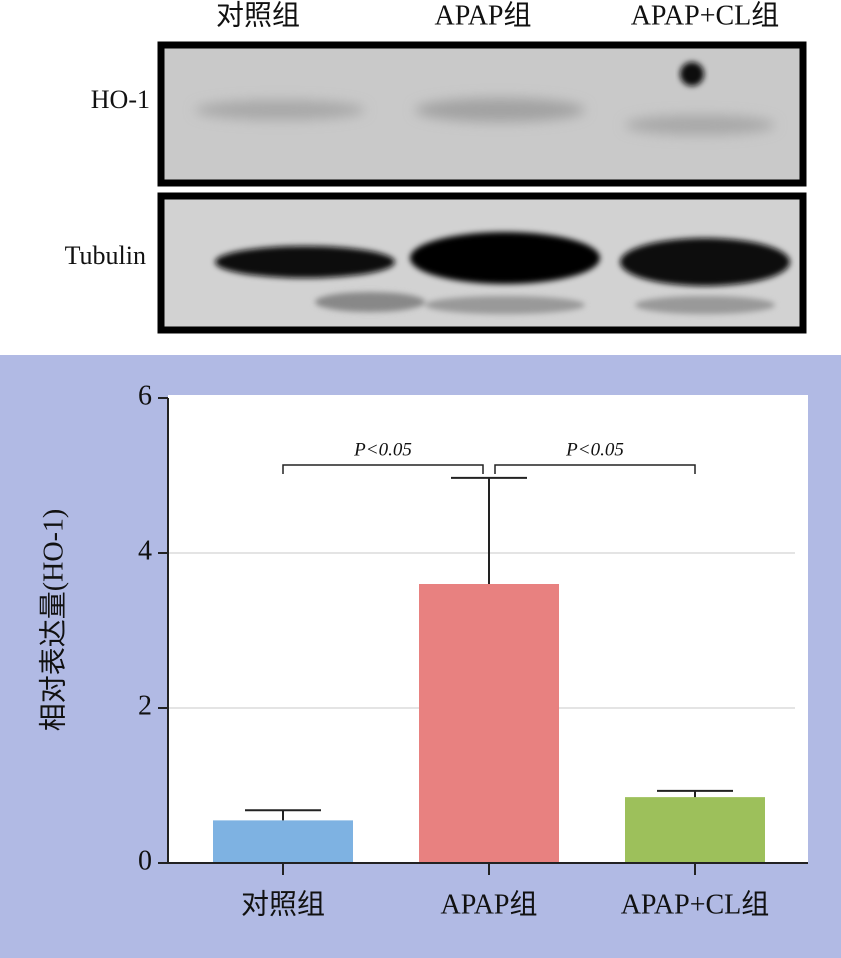 Image resolution: width=841 pixels, height=958 pixels. I want to click on y-tick-label: 4, so click(145, 550).